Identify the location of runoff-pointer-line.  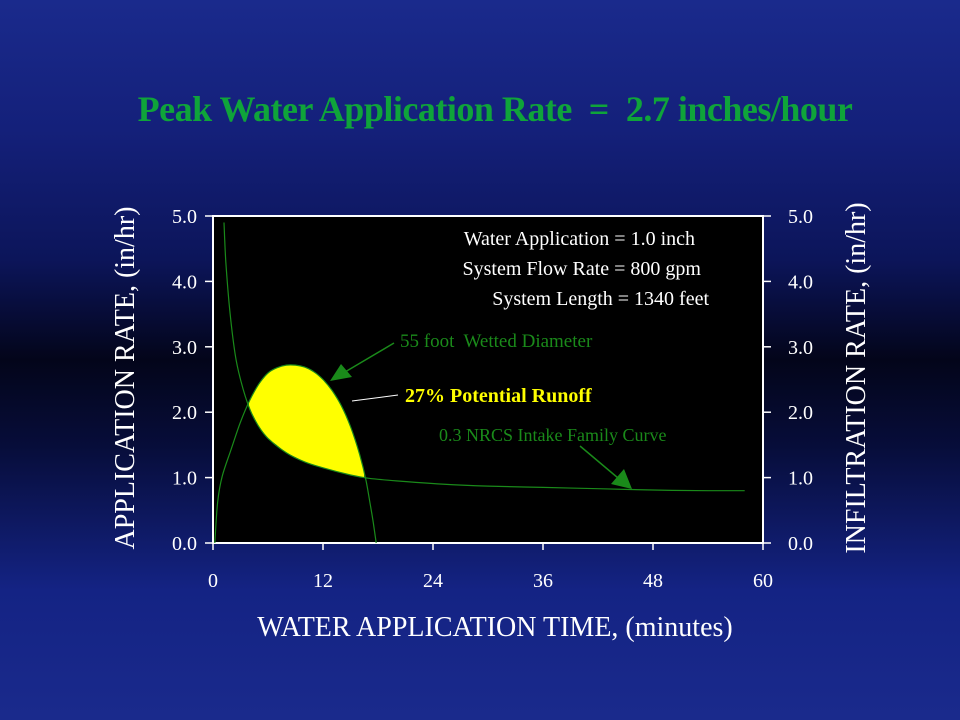
(375, 398).